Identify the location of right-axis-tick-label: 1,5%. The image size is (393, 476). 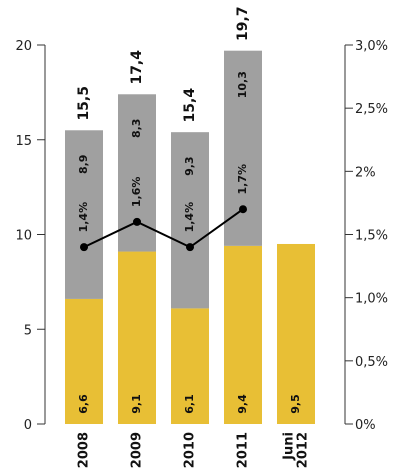
(371, 236).